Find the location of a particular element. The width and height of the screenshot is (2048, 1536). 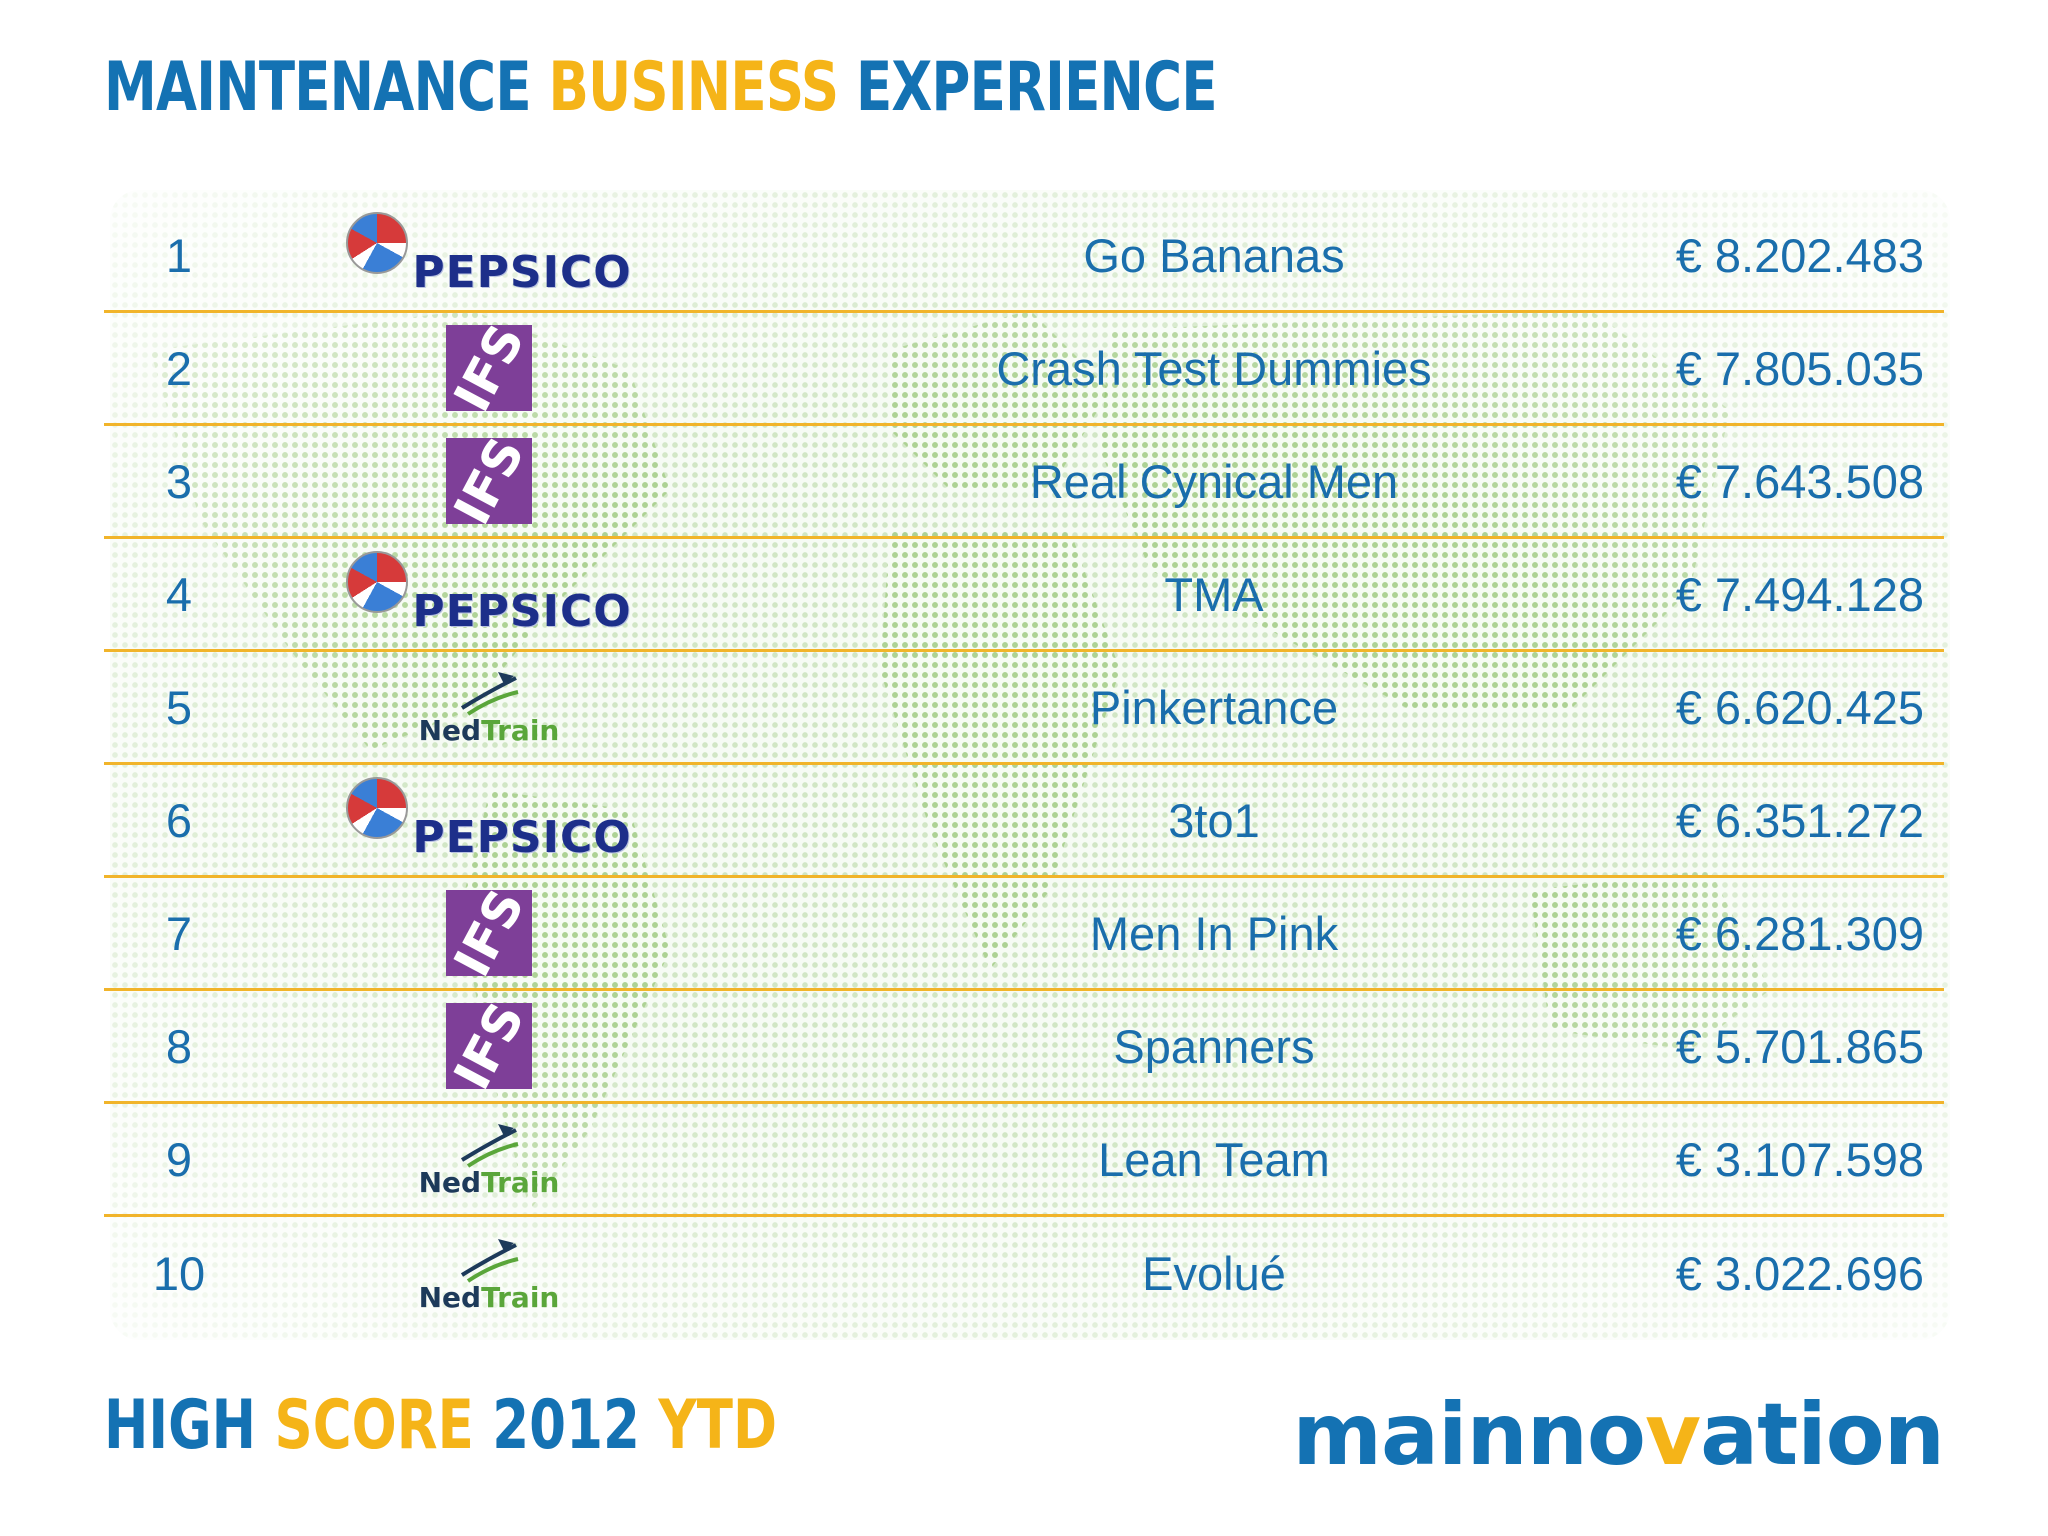

rank-number: 3 is located at coordinates (179, 481).